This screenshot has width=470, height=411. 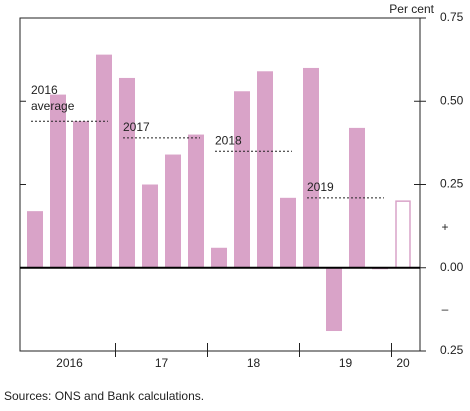 What do you see at coordinates (452, 100) in the screenshot?
I see `y-tick-label: 0.50` at bounding box center [452, 100].